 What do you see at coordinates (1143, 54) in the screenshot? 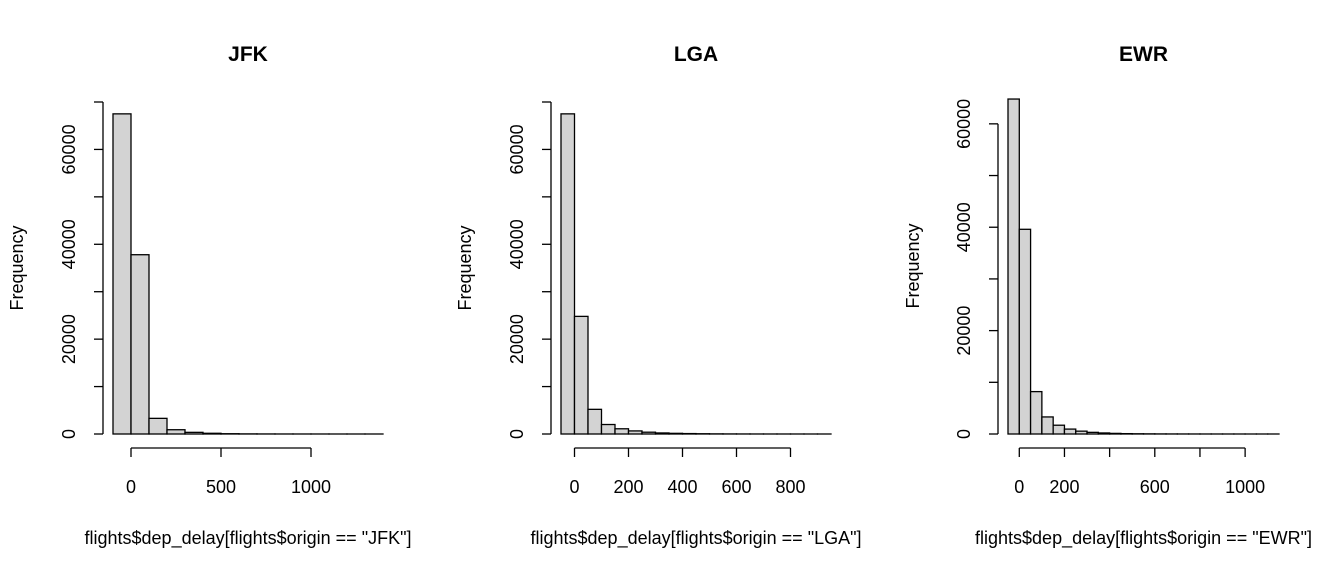
I see `panel-title: EWR` at bounding box center [1143, 54].